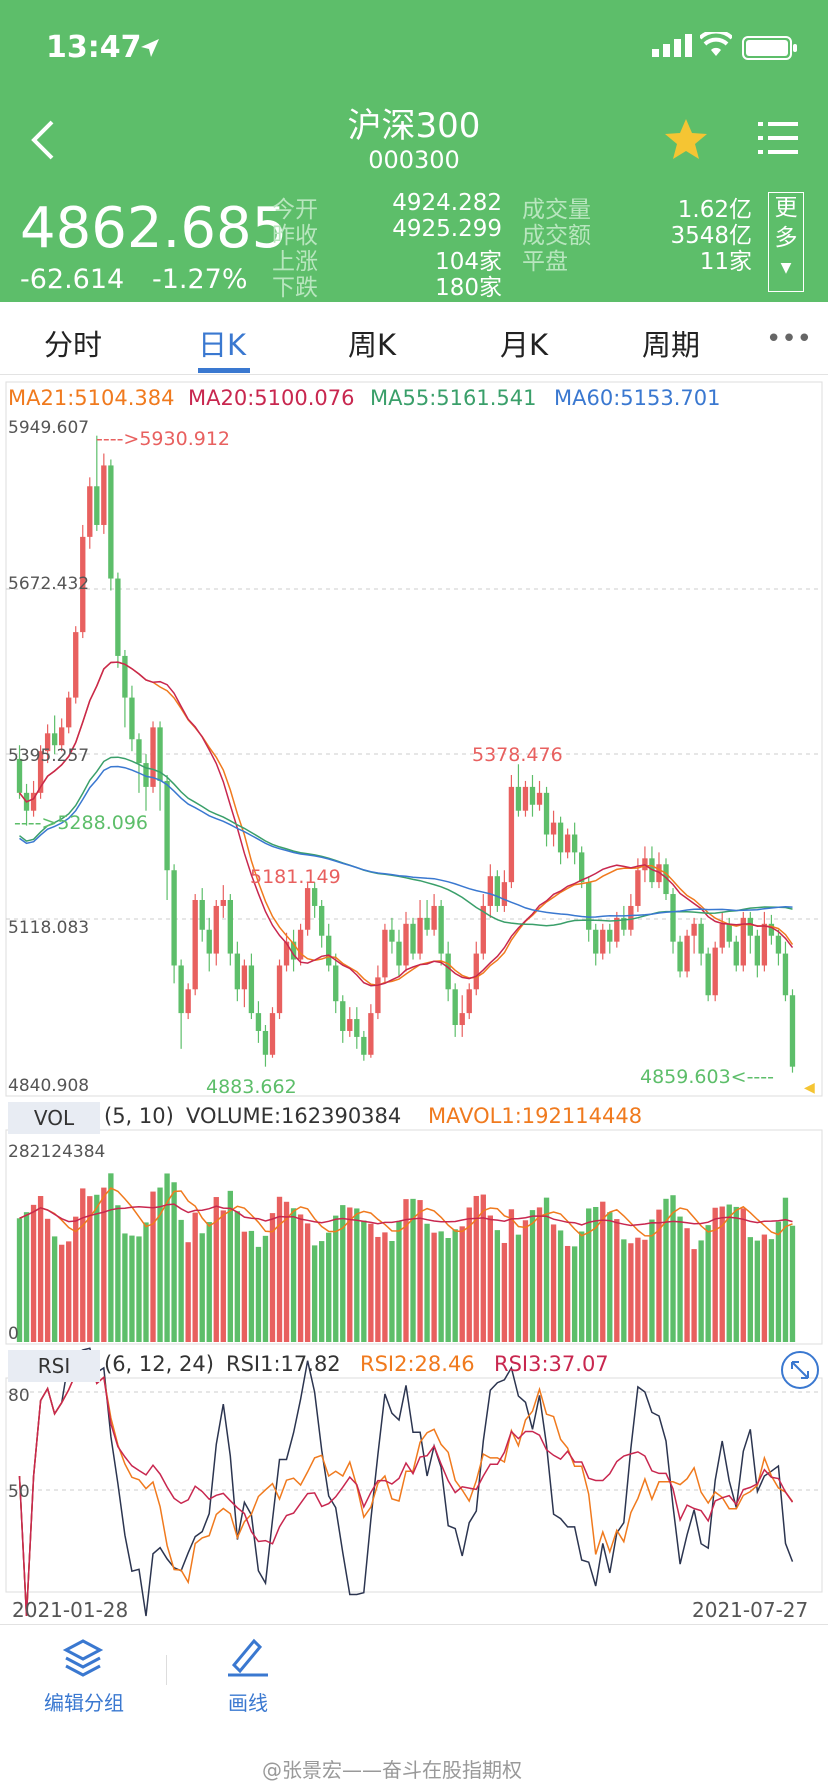 This screenshot has height=1792, width=828. What do you see at coordinates (372, 345) in the screenshot?
I see `tab-weekly-k: 周K` at bounding box center [372, 345].